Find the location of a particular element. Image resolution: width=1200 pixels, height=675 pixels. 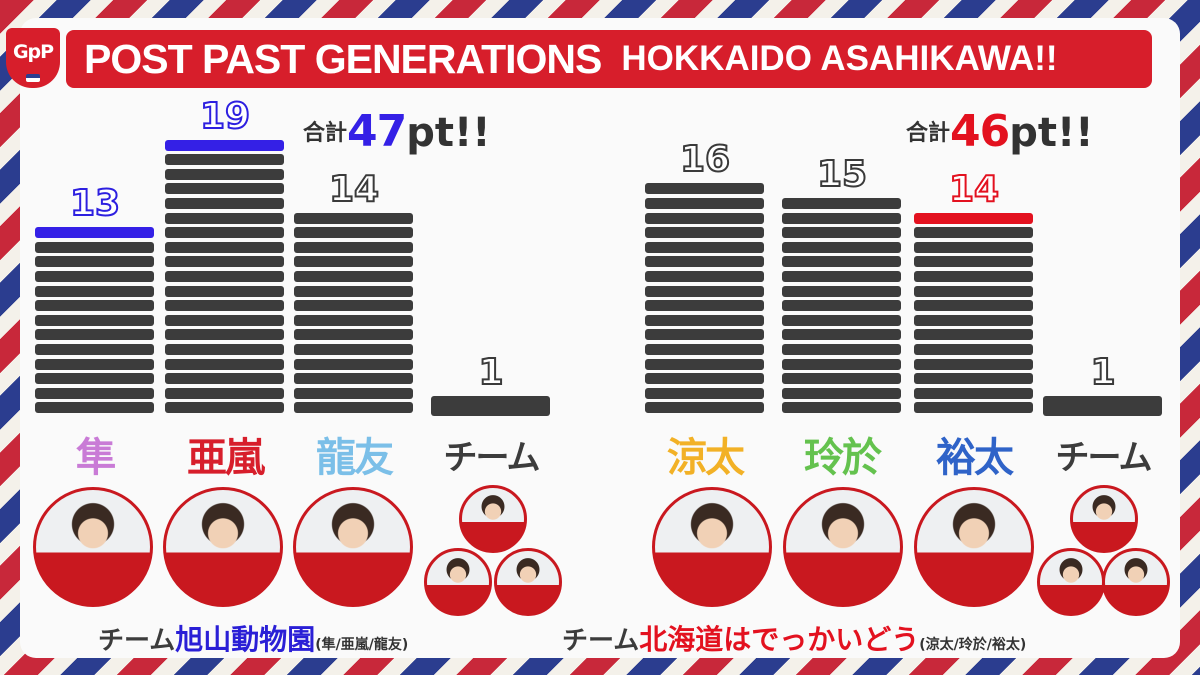

team-right-name: 北海道はでっかいどう is located at coordinates (779, 639).